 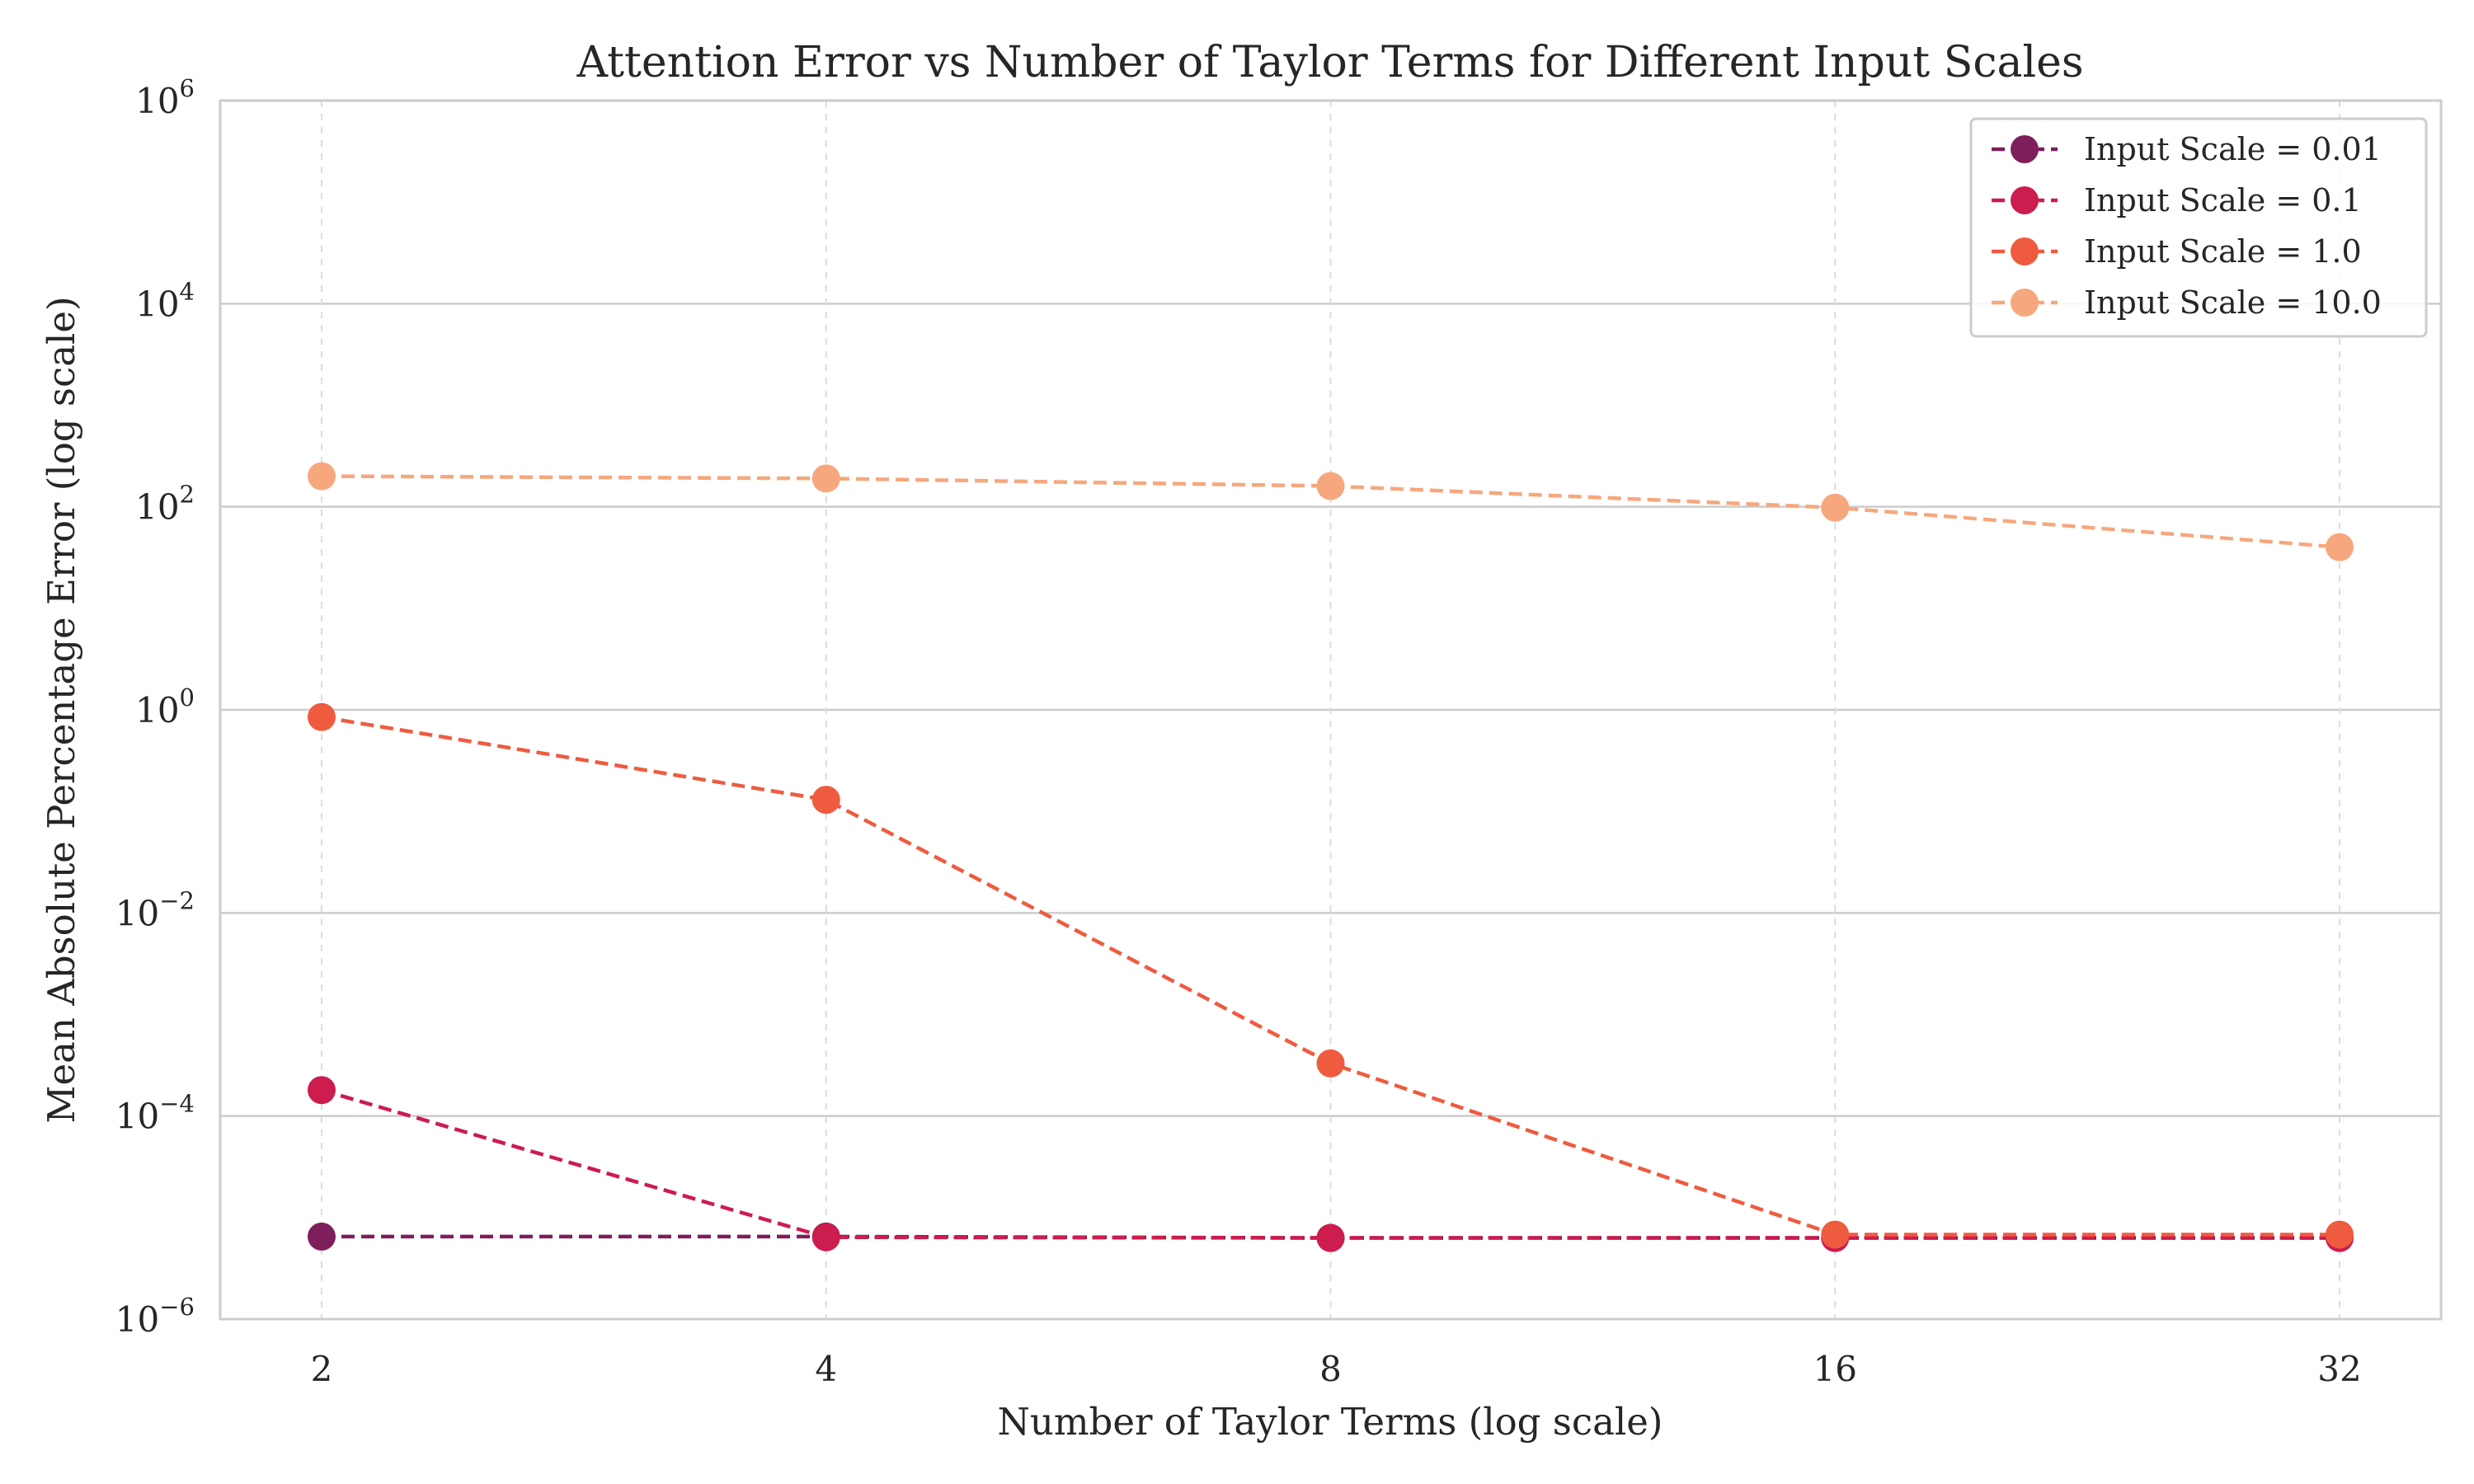 What do you see at coordinates (155, 1316) in the screenshot?
I see `y-tick-label: 10⁻⁶` at bounding box center [155, 1316].